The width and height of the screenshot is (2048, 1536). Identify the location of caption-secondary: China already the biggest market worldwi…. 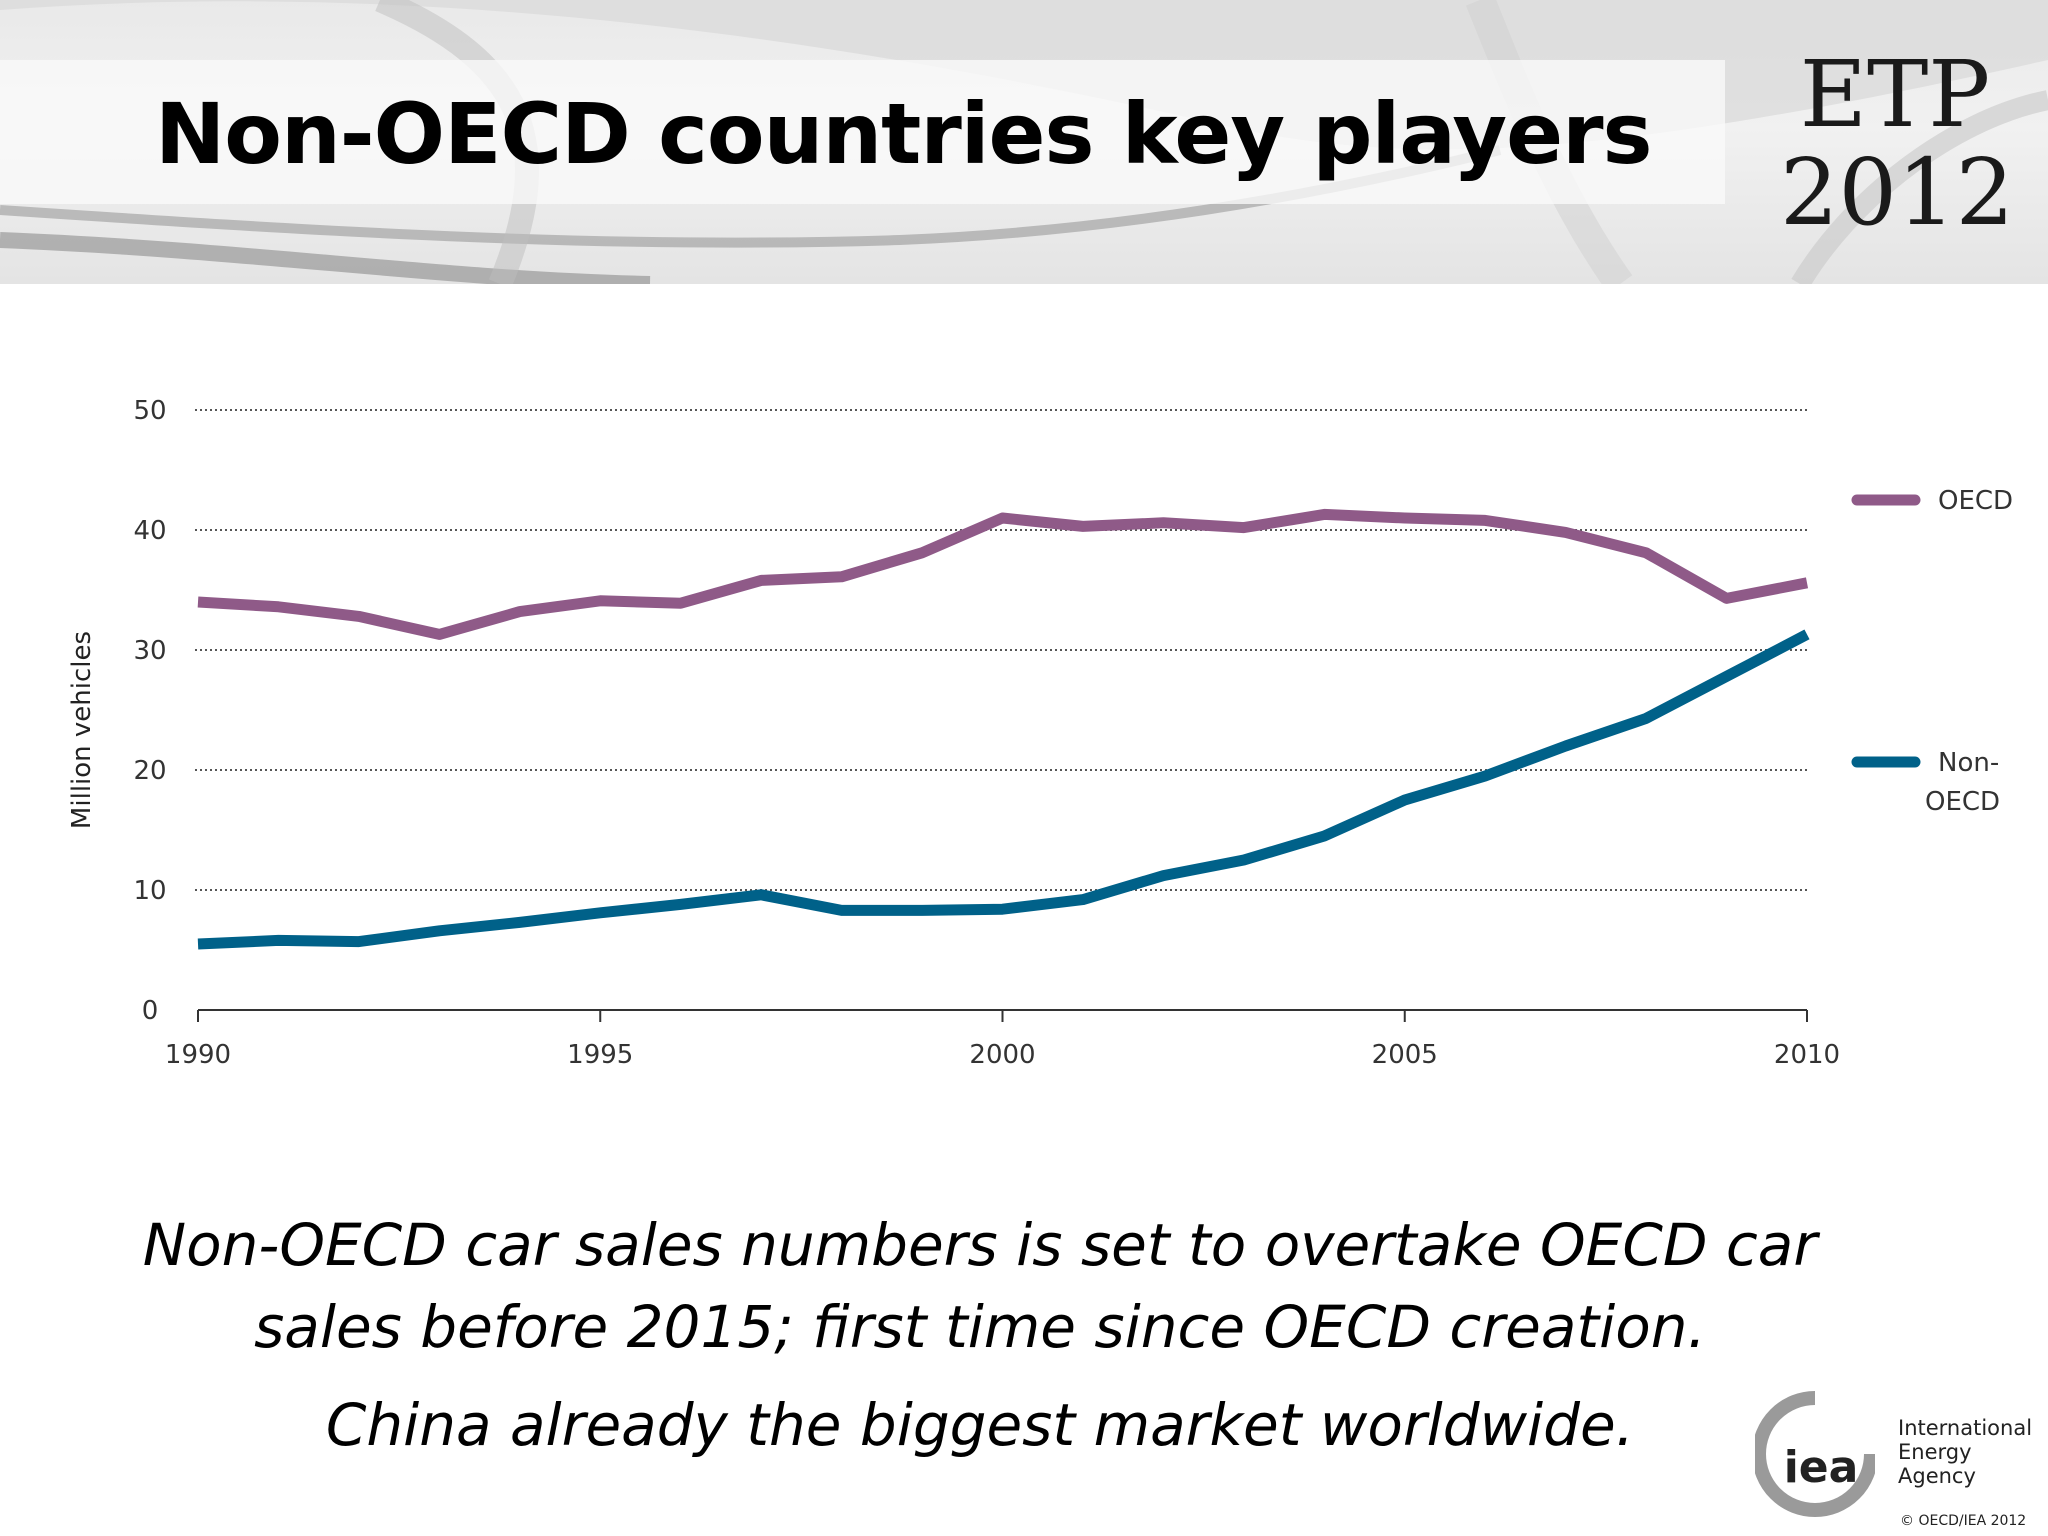
(980, 1425).